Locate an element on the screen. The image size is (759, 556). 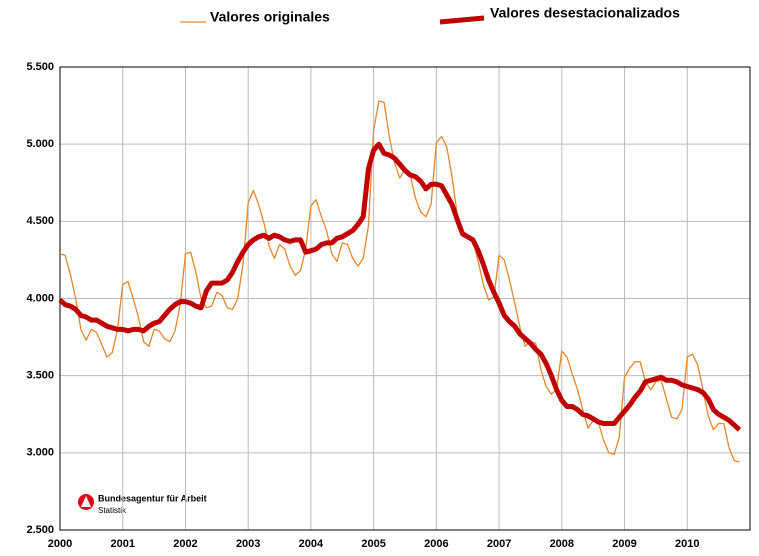
y-tick-label: 5.500 is located at coordinates (40, 67).